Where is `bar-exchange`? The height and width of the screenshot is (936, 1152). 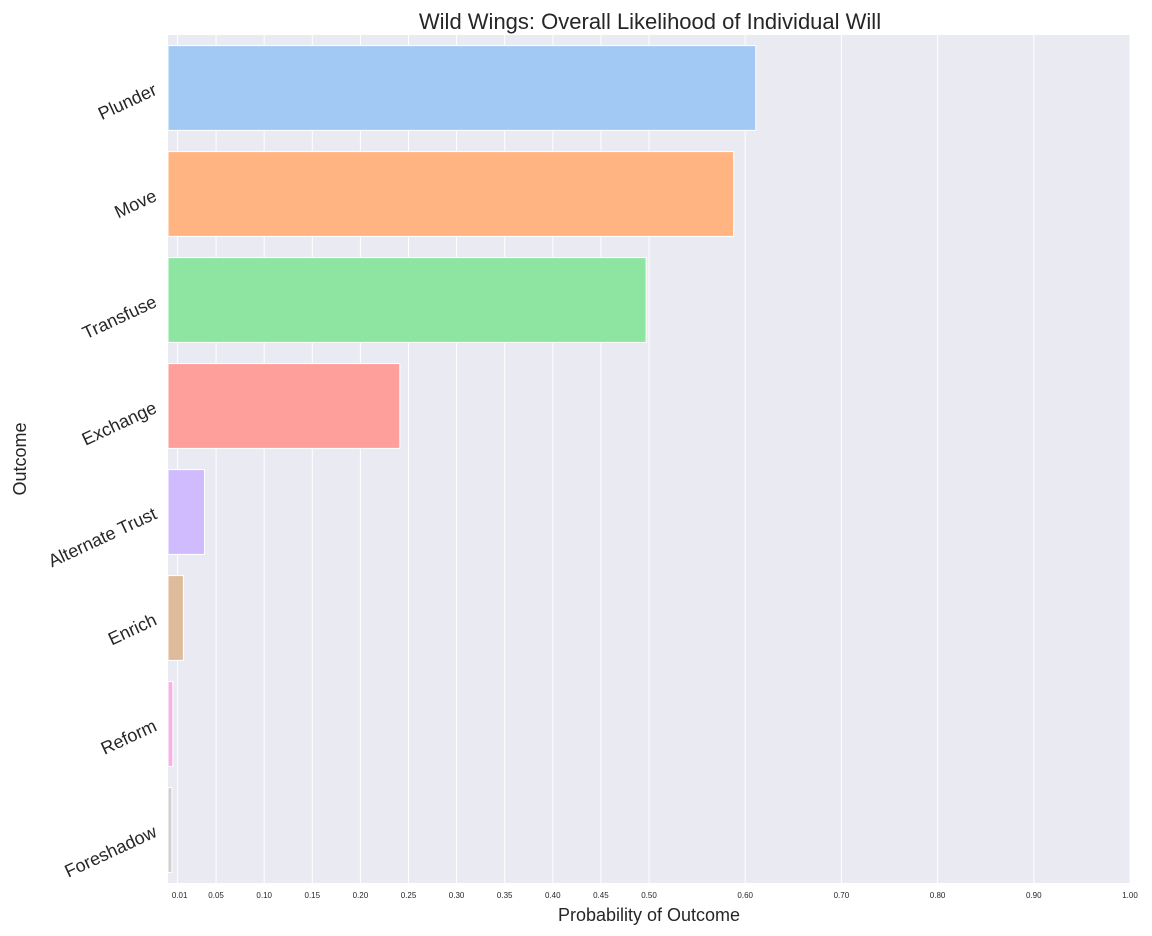 bar-exchange is located at coordinates (284, 406).